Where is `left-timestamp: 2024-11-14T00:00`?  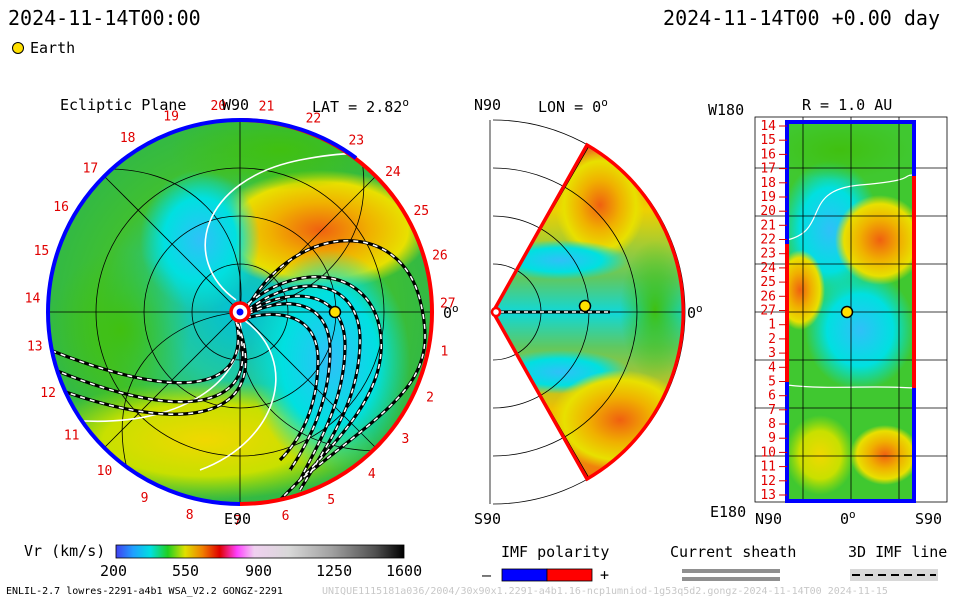
left-timestamp: 2024-11-14T00:00 is located at coordinates (104, 18).